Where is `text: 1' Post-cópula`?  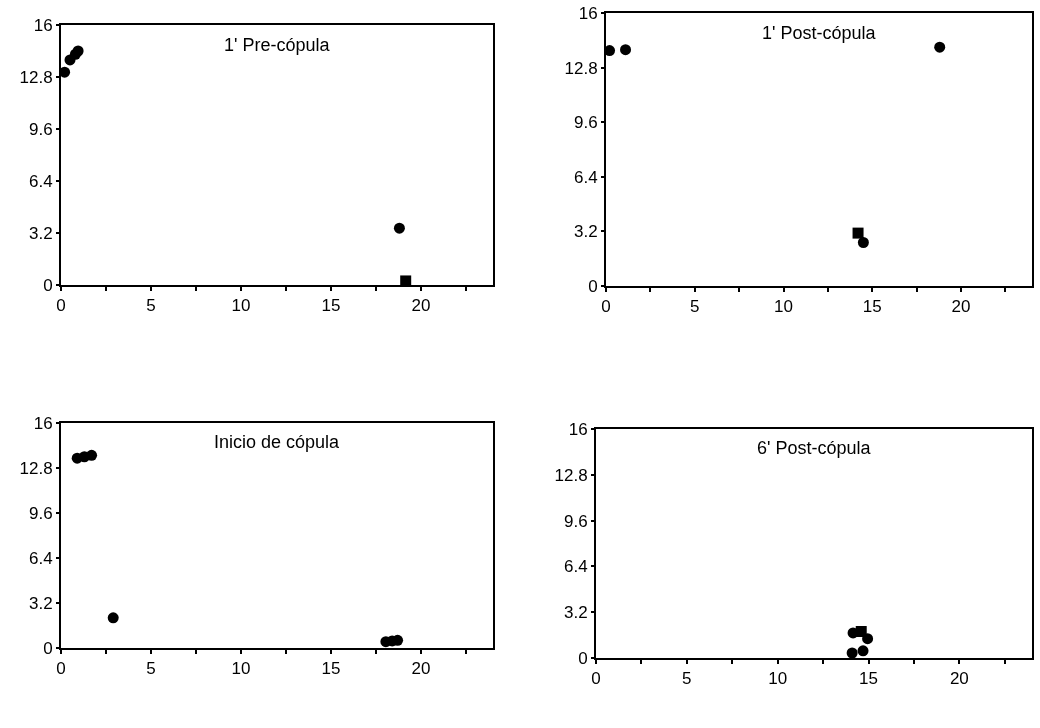 text: 1' Post-cópula is located at coordinates (819, 33).